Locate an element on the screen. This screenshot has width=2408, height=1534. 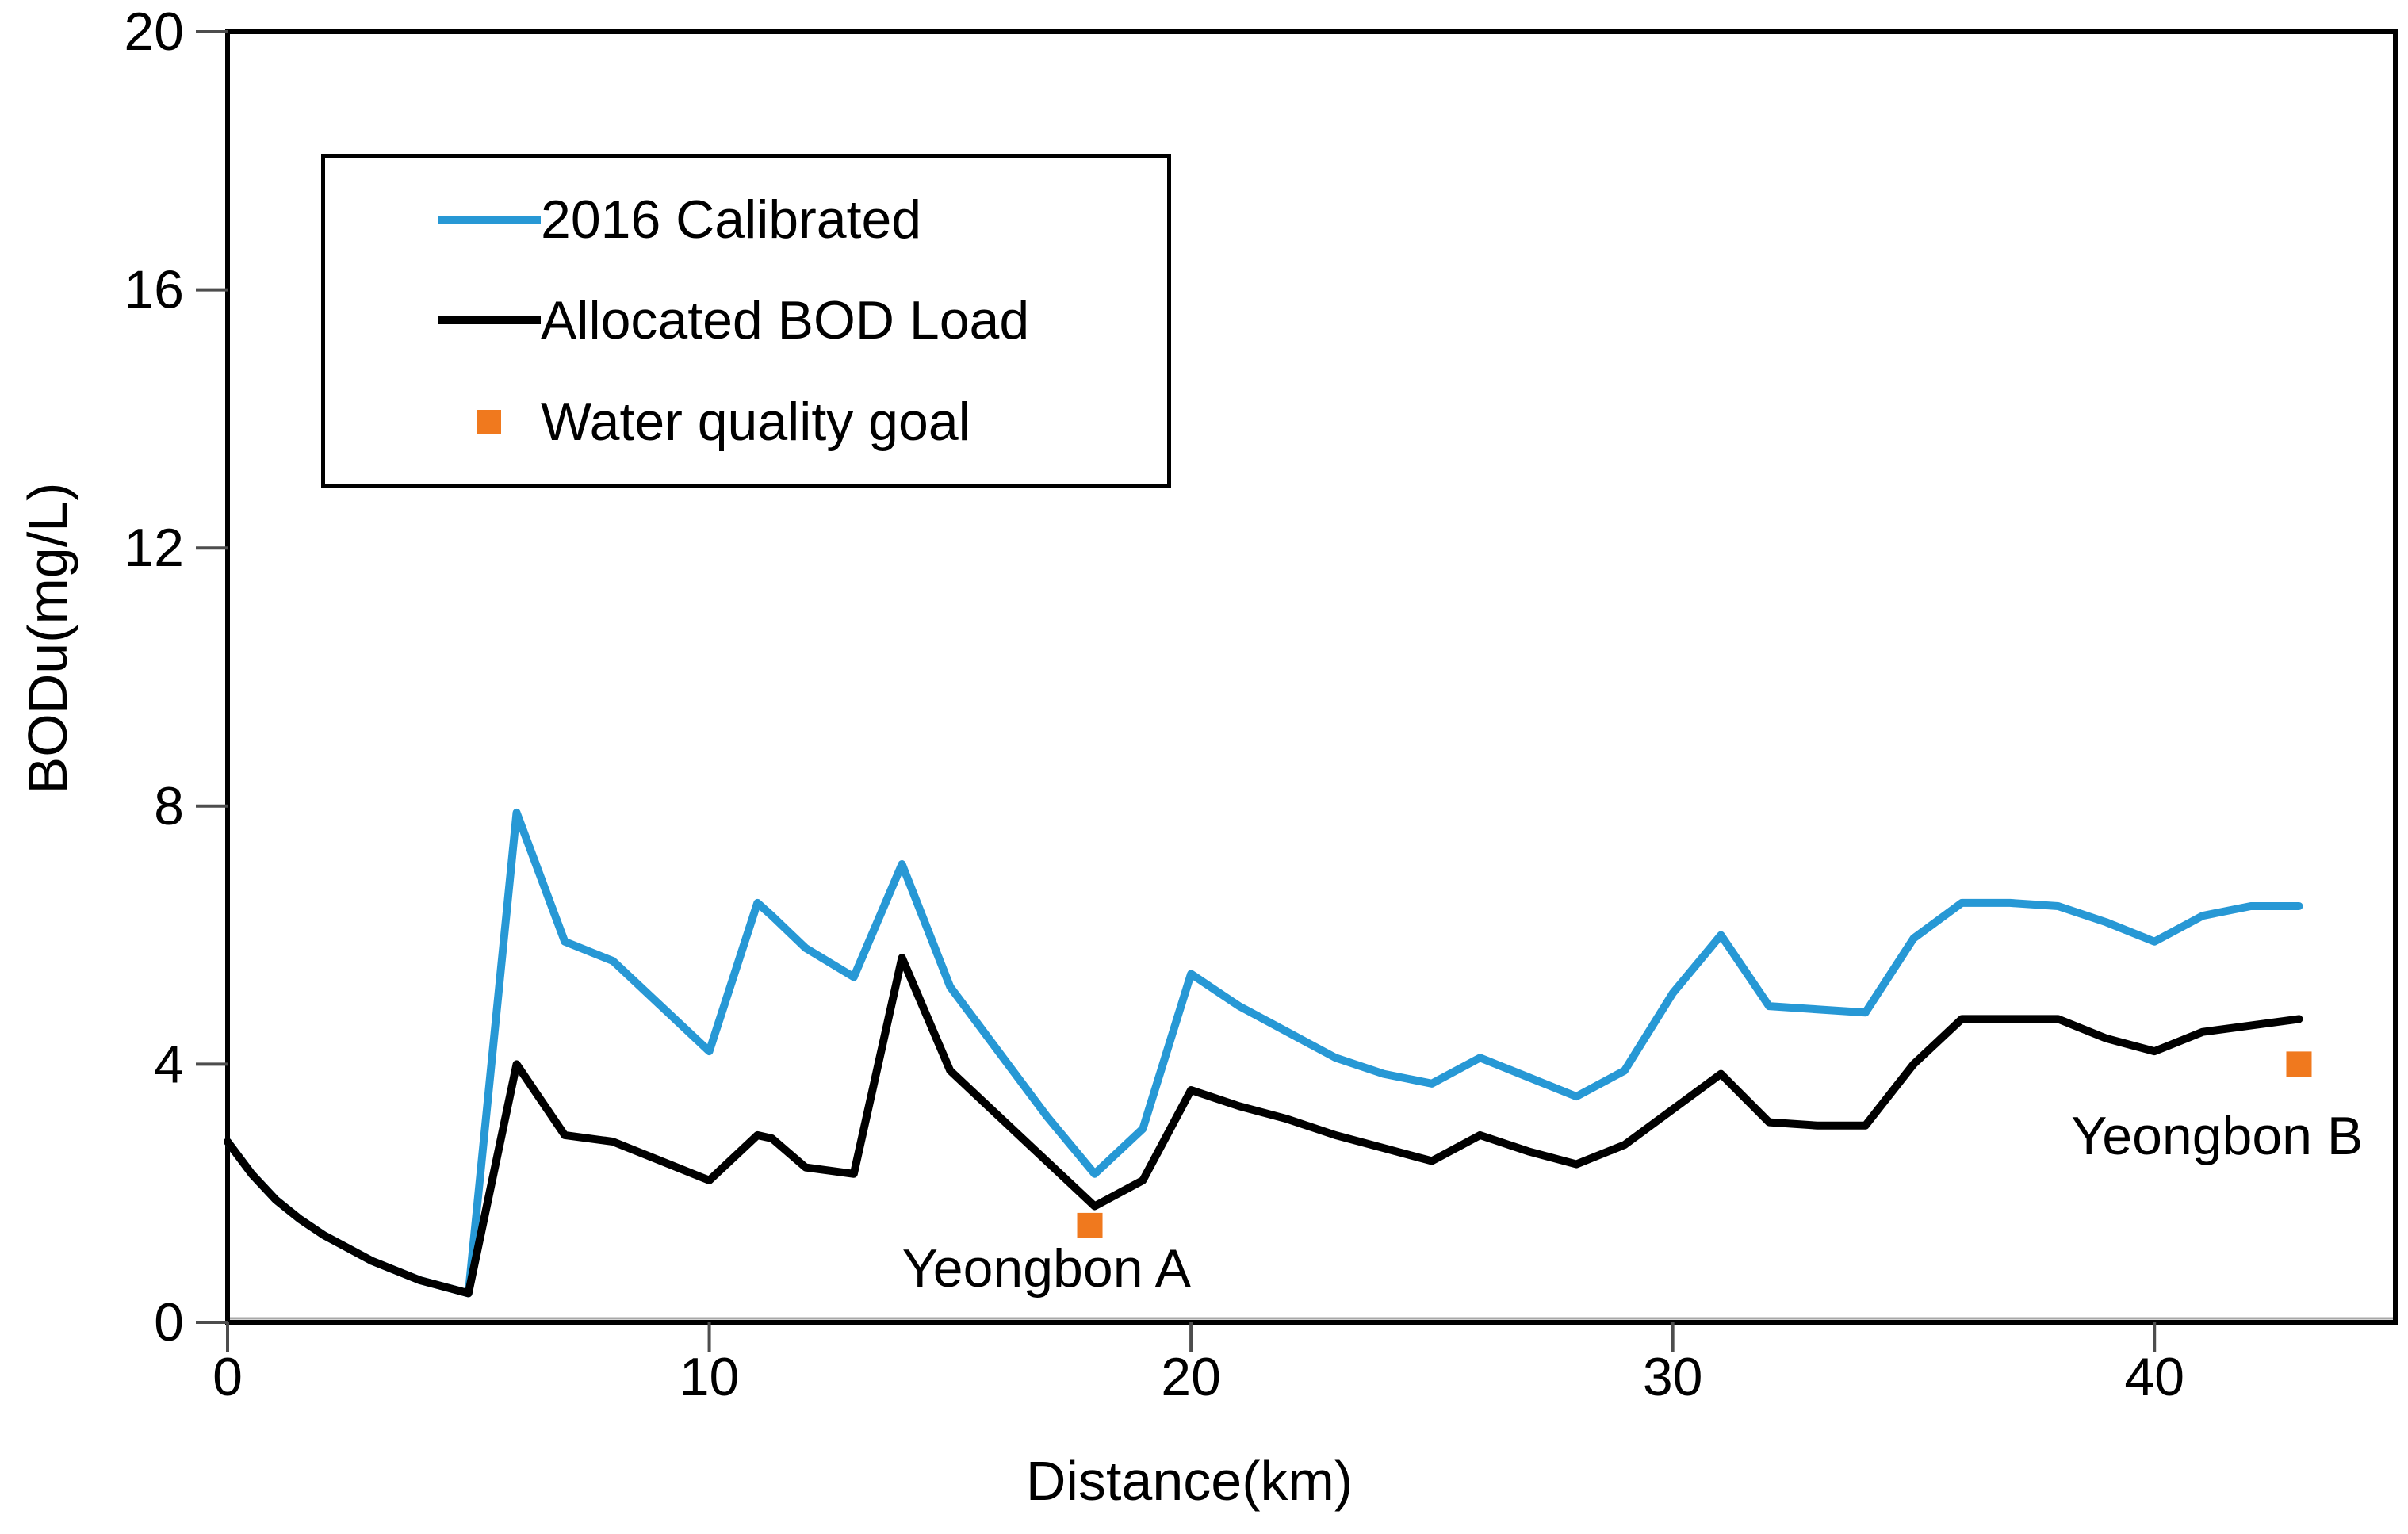
y-tick-label: 4 is located at coordinates (169, 1064).